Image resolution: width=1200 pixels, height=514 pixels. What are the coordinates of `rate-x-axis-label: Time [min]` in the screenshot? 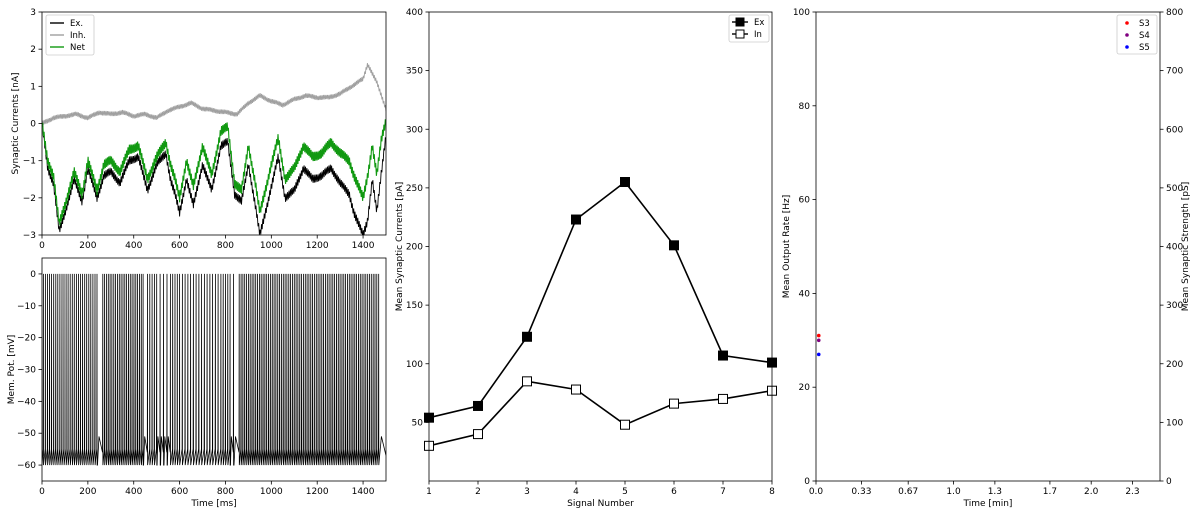 It's located at (988, 504).